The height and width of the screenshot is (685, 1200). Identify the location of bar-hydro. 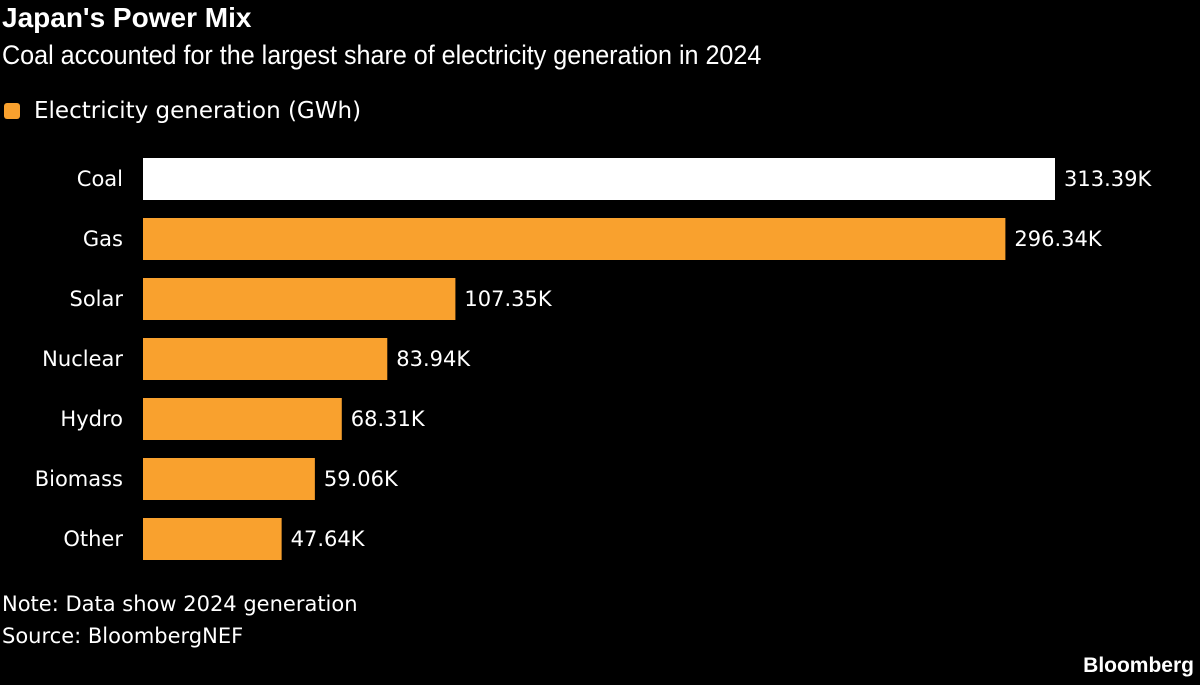
(242, 419).